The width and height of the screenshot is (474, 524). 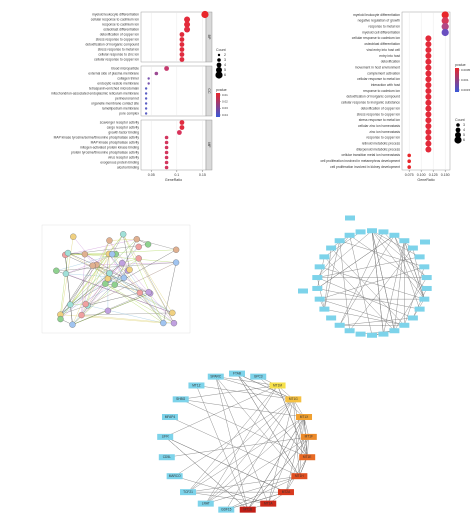 I want to click on y-tick-label: stress response to copper ion, so click(x=378, y=114).